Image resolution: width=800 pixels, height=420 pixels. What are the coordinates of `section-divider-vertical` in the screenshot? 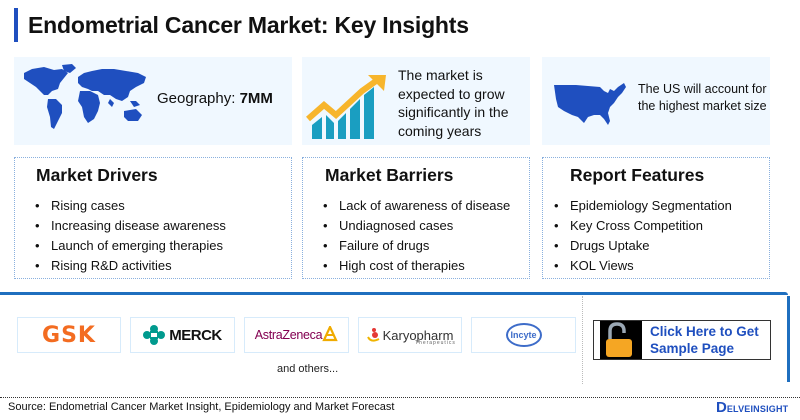 It's located at (788, 339).